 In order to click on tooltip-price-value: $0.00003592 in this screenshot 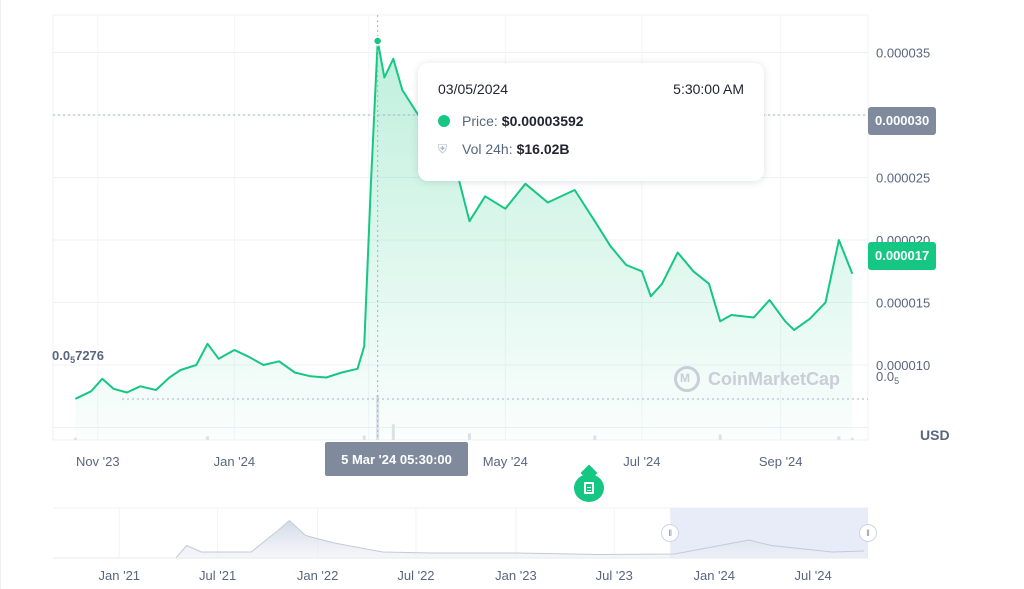, I will do `click(542, 121)`.